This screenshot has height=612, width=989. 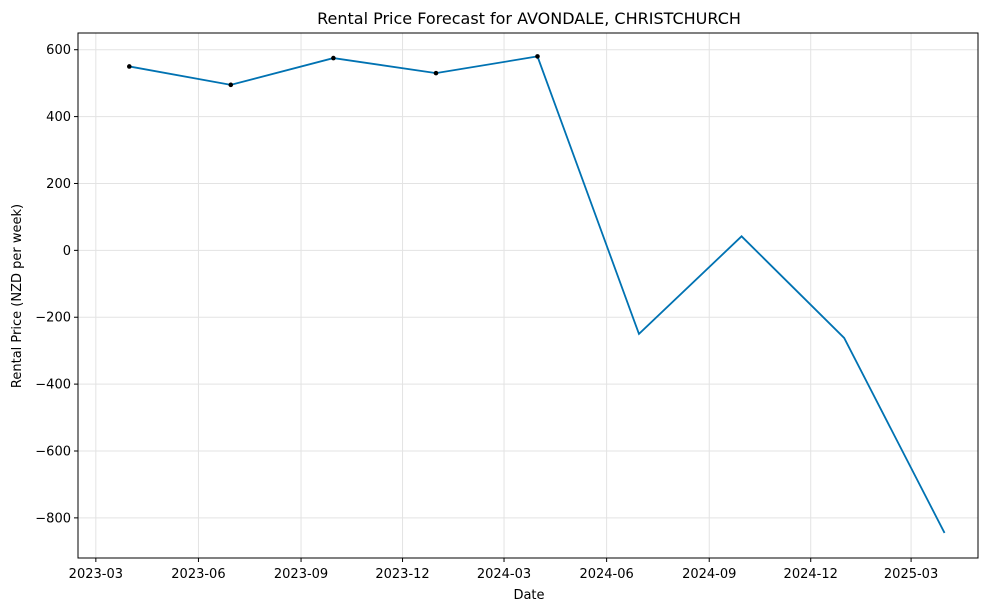 I want to click on x-tick-label: 2023-09, so click(x=301, y=574).